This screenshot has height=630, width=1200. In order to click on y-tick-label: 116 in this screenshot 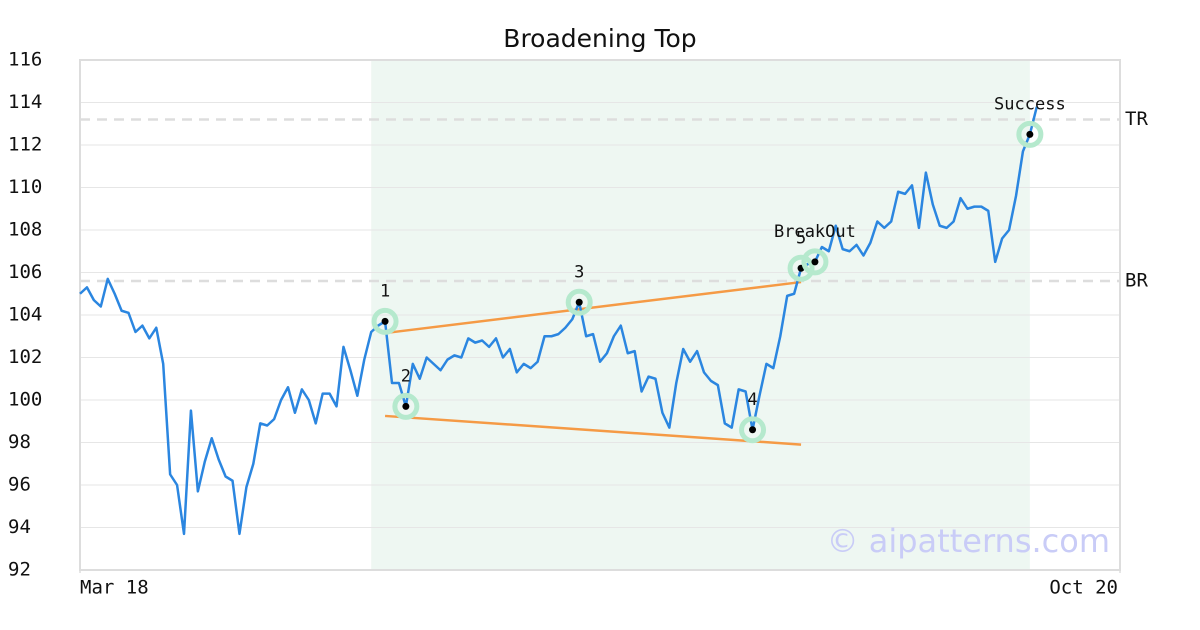, I will do `click(25, 60)`.